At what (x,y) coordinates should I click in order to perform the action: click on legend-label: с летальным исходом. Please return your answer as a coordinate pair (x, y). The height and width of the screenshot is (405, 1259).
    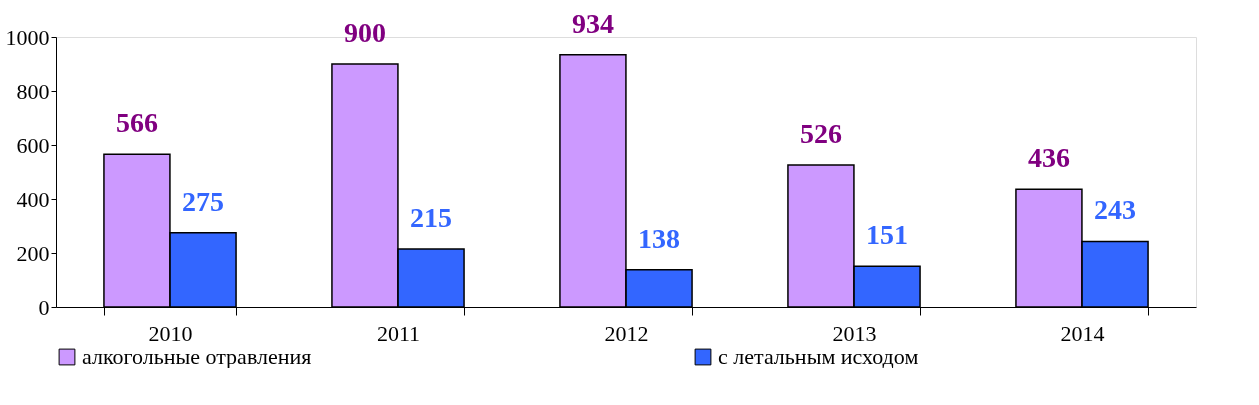
    Looking at the image, I should click on (818, 356).